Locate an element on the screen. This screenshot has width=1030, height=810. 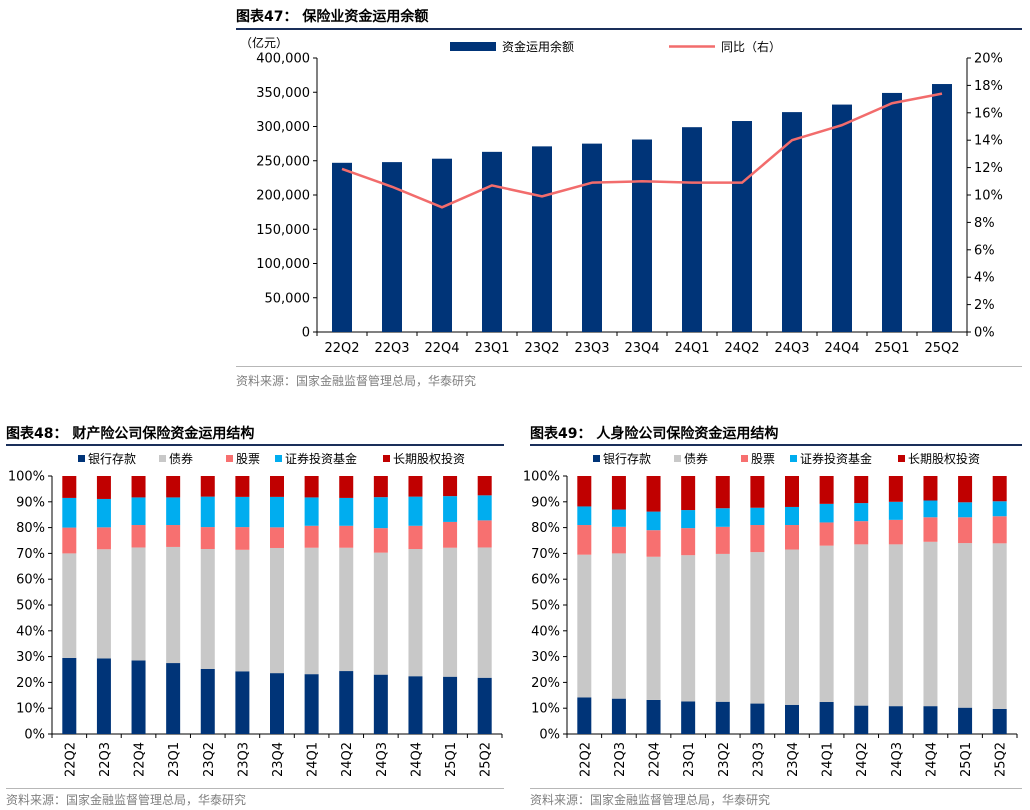
fig49-legend-label: 股票 is located at coordinates (763, 459).